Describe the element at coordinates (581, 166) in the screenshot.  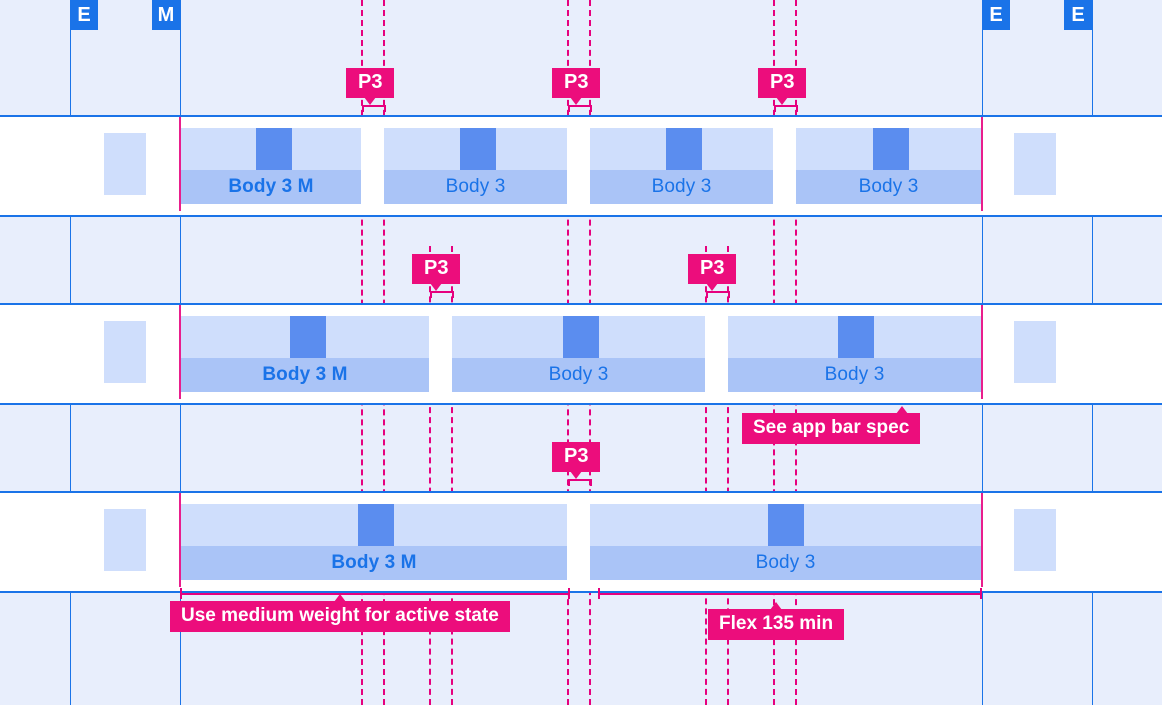
I see `nav-row-four-tabs` at that location.